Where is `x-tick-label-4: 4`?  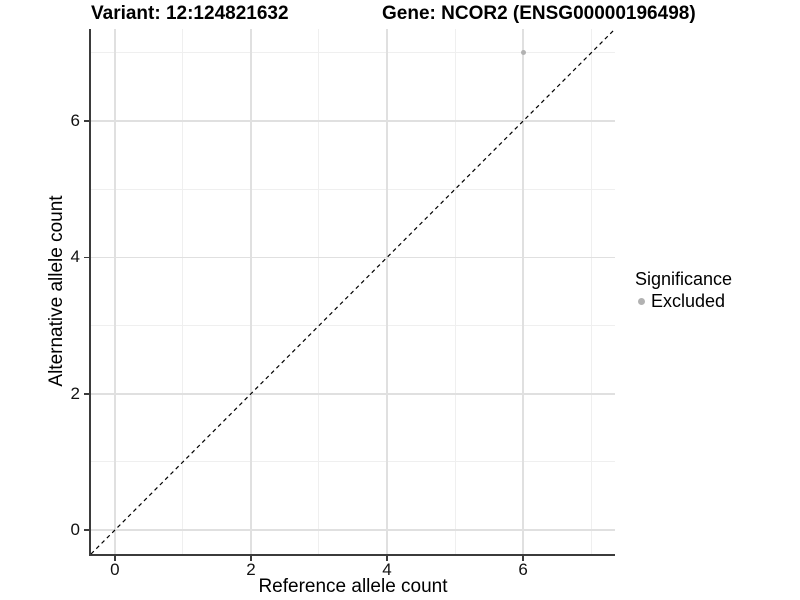 x-tick-label-4: 4 is located at coordinates (387, 569).